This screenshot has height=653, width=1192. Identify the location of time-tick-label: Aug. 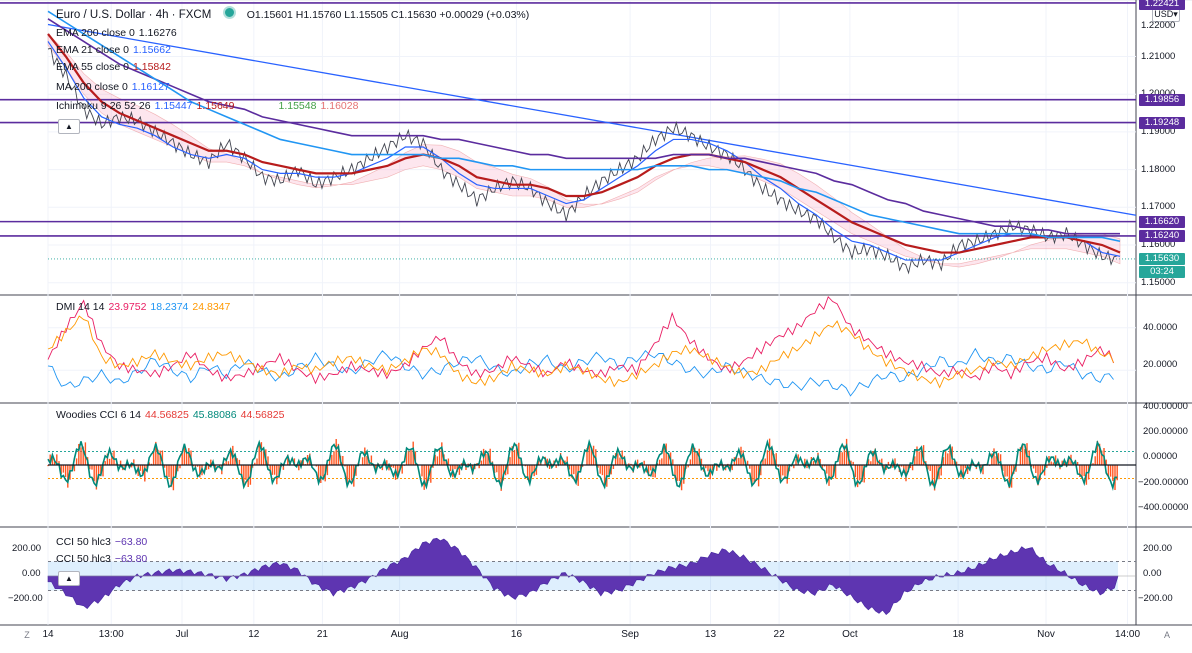
(399, 634).